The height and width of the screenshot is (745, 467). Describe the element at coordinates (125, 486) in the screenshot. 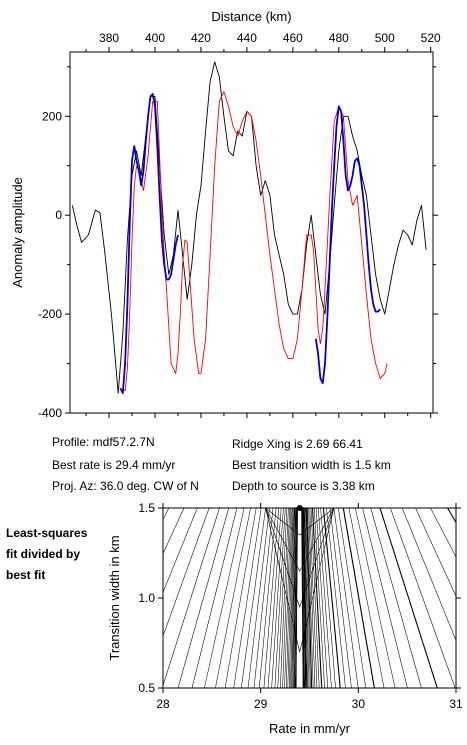

I see `proj-az-text: Proj. Az: 36.0 deg. CW of N` at that location.